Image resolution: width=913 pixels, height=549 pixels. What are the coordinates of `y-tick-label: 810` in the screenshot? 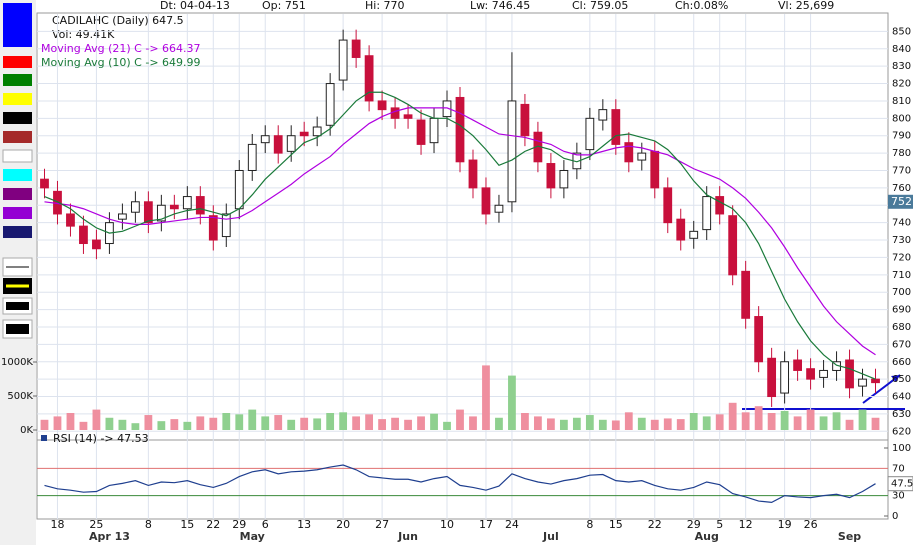 It's located at (901, 101).